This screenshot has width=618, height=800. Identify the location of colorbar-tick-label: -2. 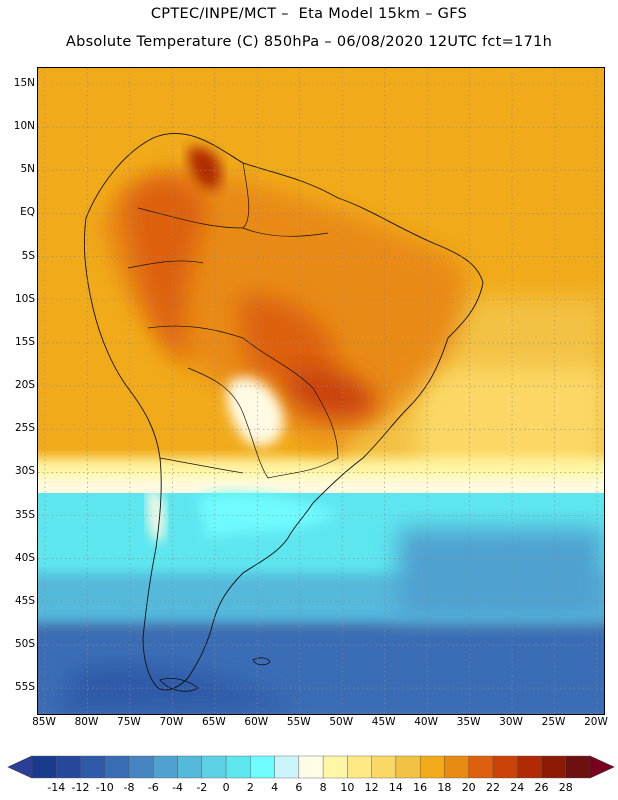
(202, 787).